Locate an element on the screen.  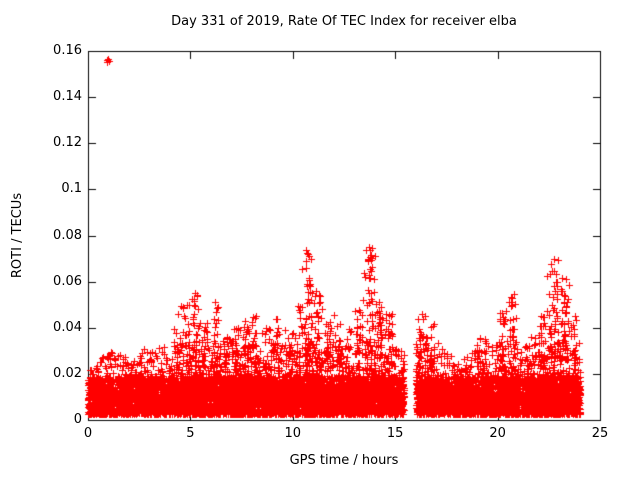
y-tick-label: 0.14 is located at coordinates (67, 97).